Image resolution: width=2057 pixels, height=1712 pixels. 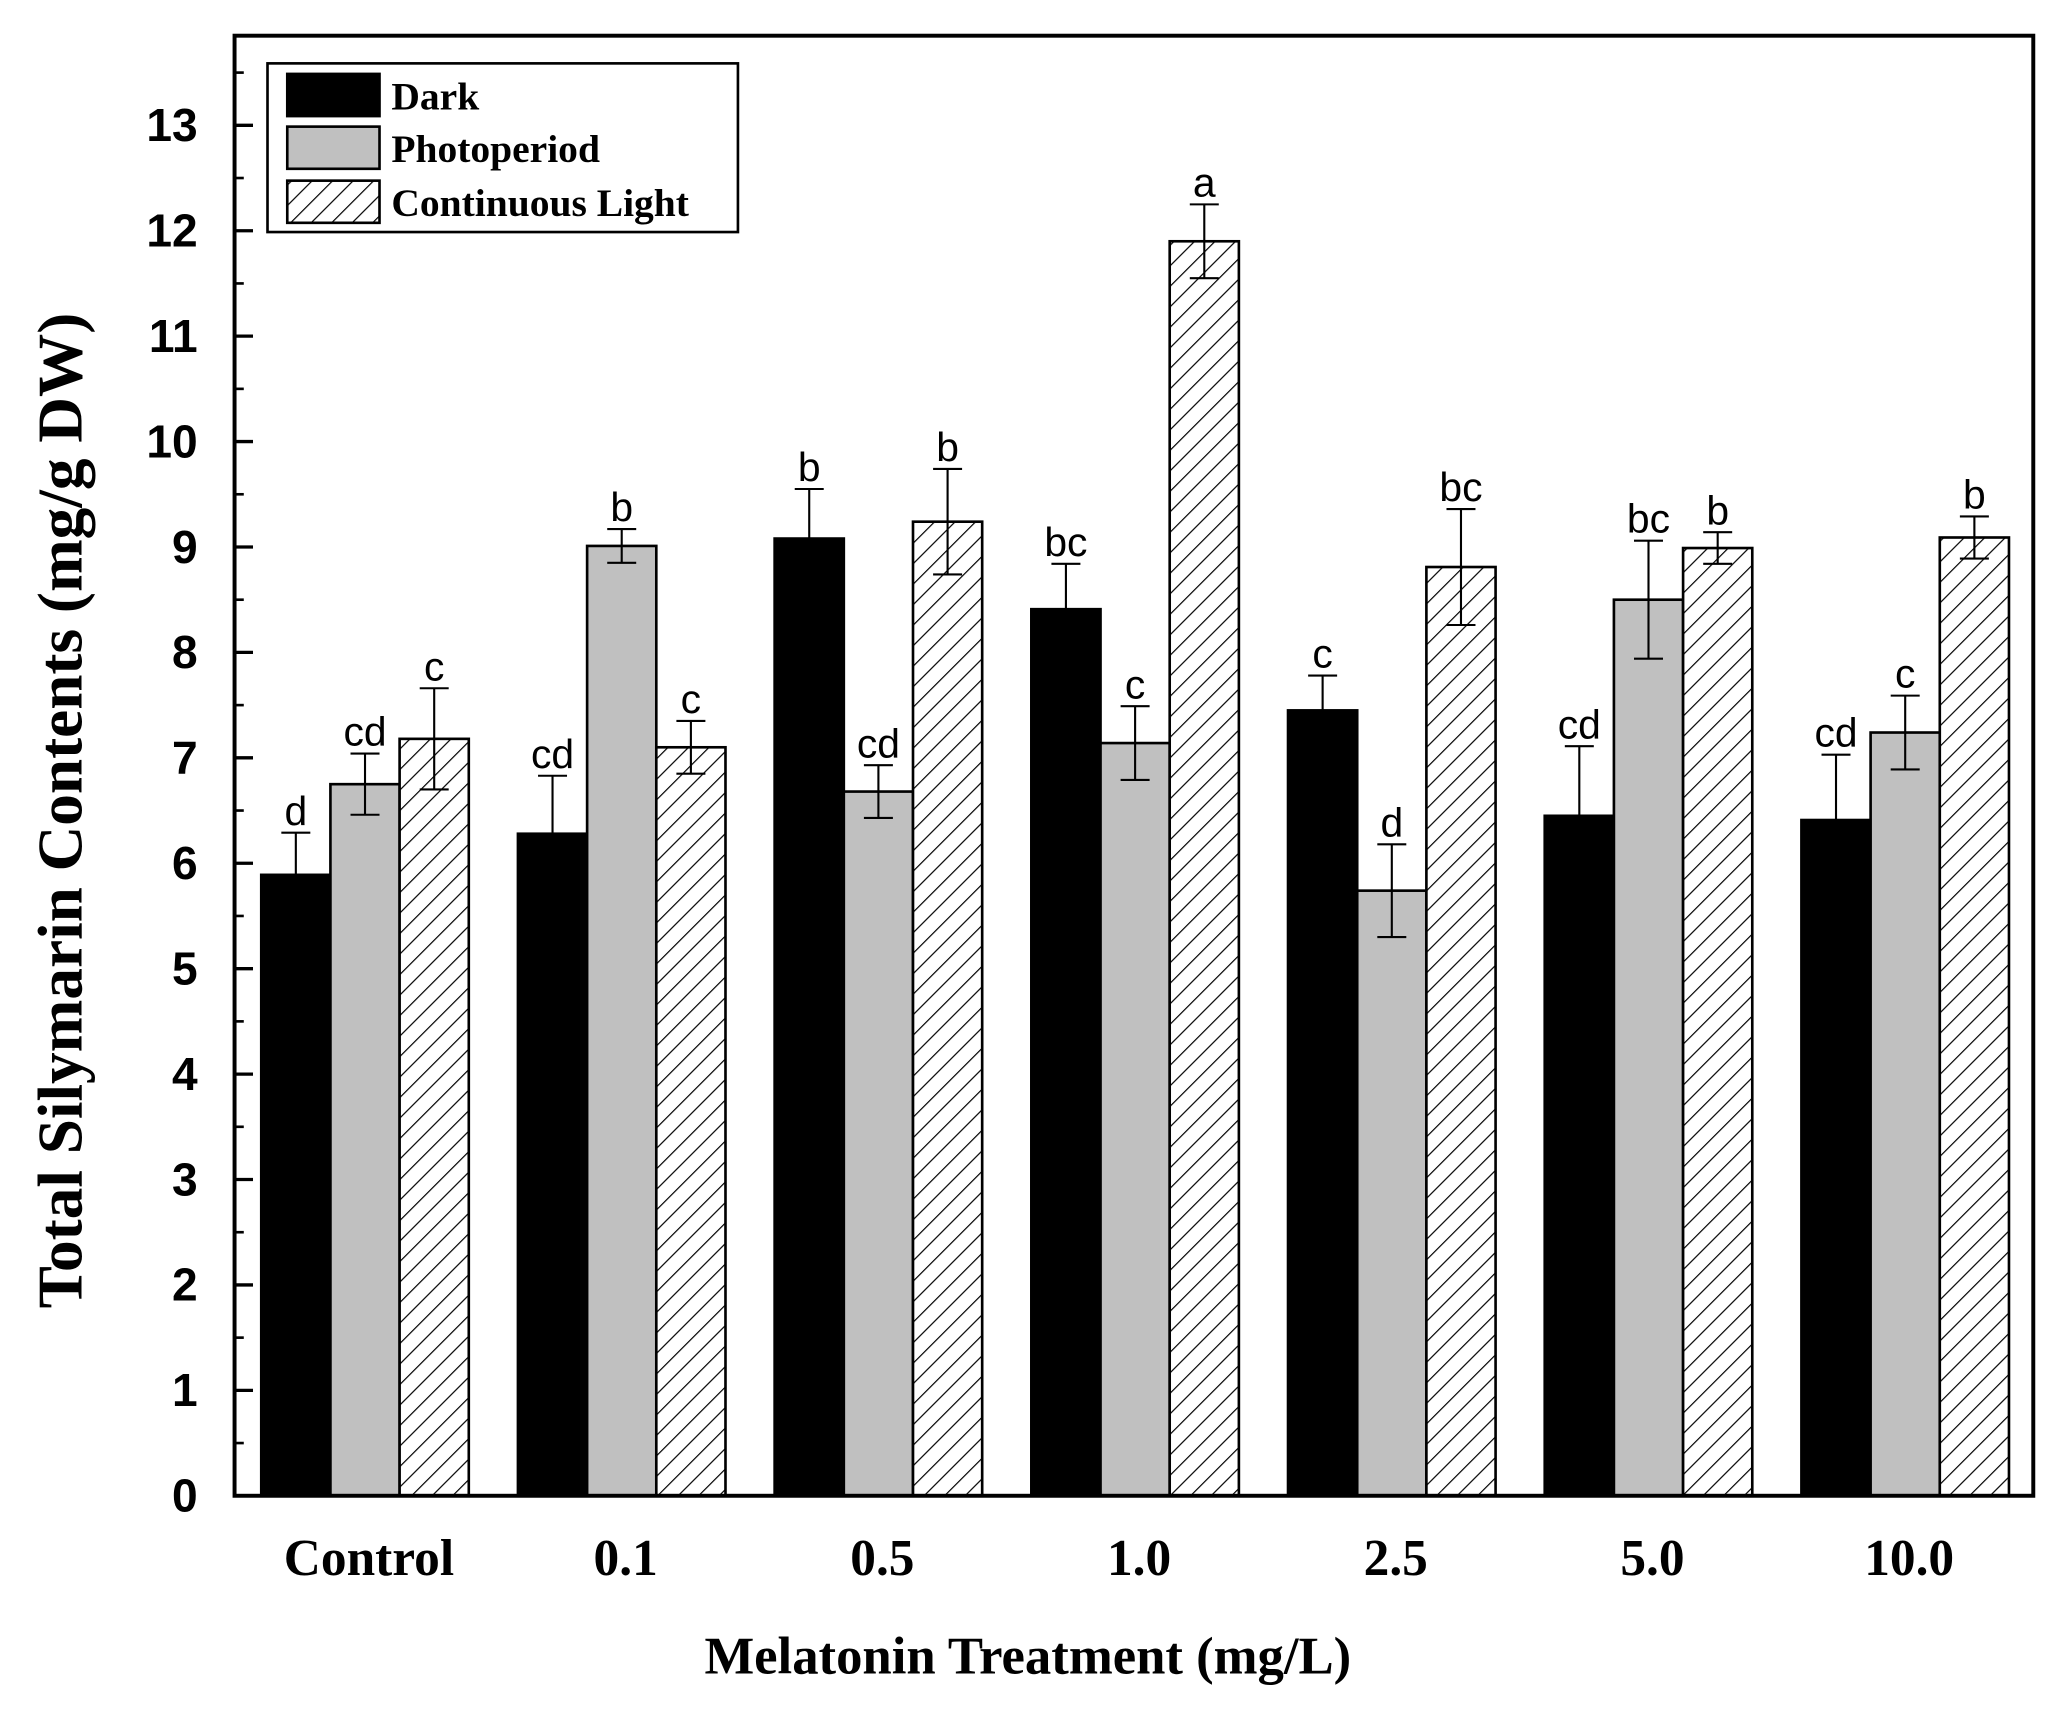 I want to click on y-tick-label-11: 11, so click(x=173, y=336).